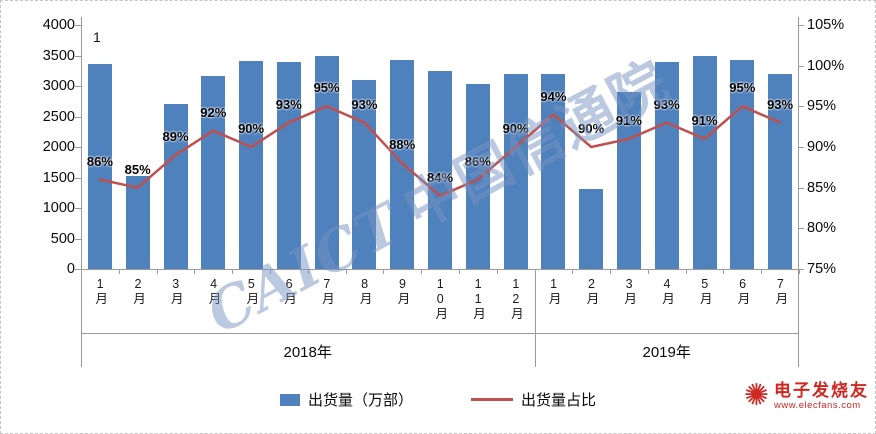 This screenshot has height=434, width=876. I want to click on x-axis-year-label: 2019年, so click(666, 352).